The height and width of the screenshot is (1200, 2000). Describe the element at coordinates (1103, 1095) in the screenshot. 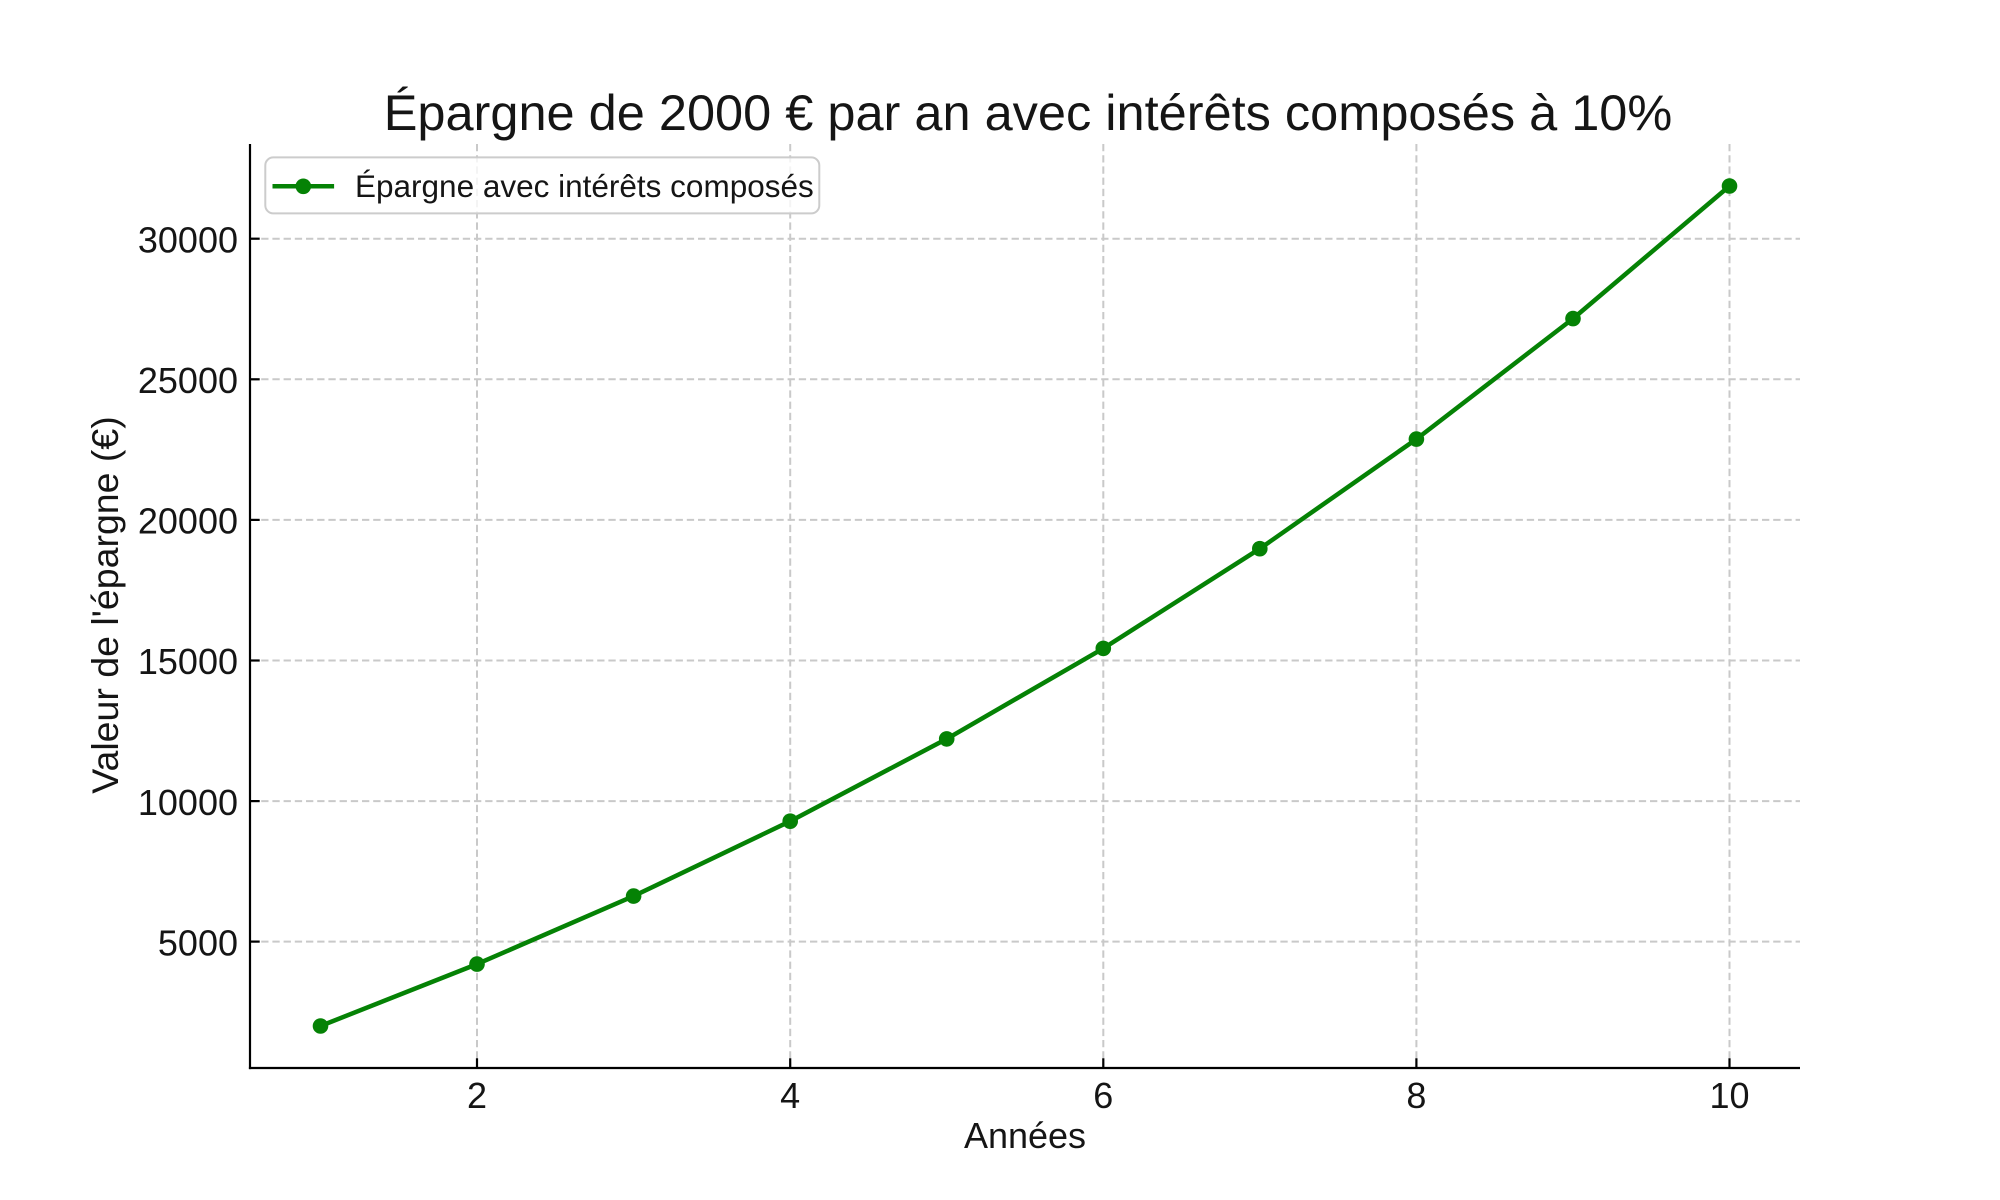

I see `svg-text: 6` at that location.